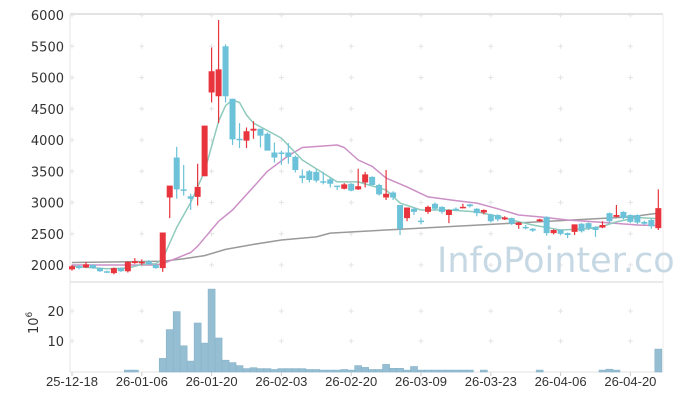  What do you see at coordinates (47, 79) in the screenshot?
I see `price-tick-label: 5000` at bounding box center [47, 79].